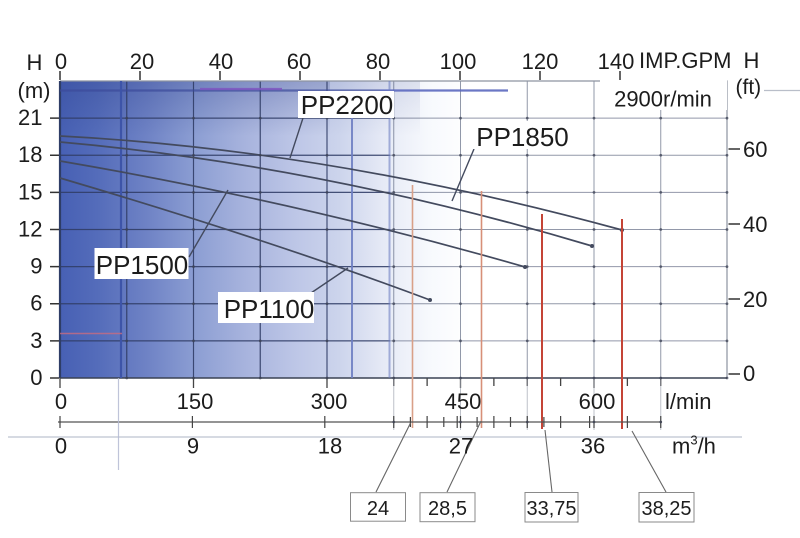 The width and height of the screenshot is (800, 538). I want to click on svg-text: 27, so click(461, 446).